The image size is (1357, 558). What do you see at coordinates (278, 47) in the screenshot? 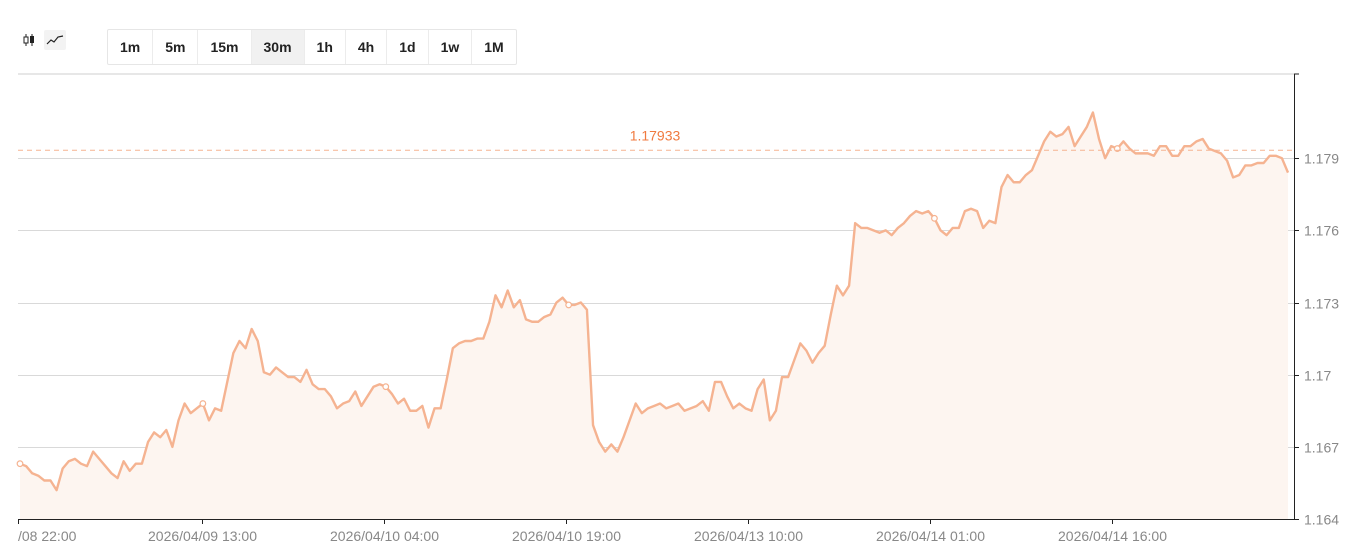
I see `timeframe-30m-button: 30m` at bounding box center [278, 47].